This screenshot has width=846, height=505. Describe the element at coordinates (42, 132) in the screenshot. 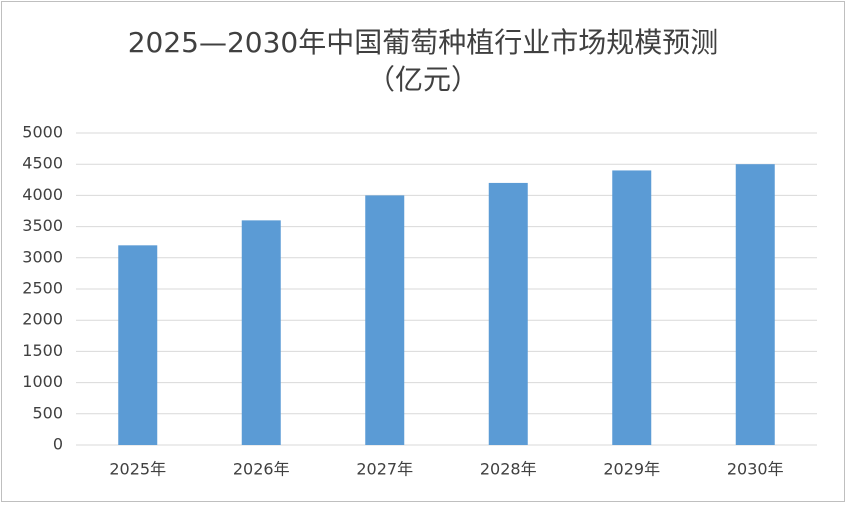

I see `y-tick-label: 5000` at that location.